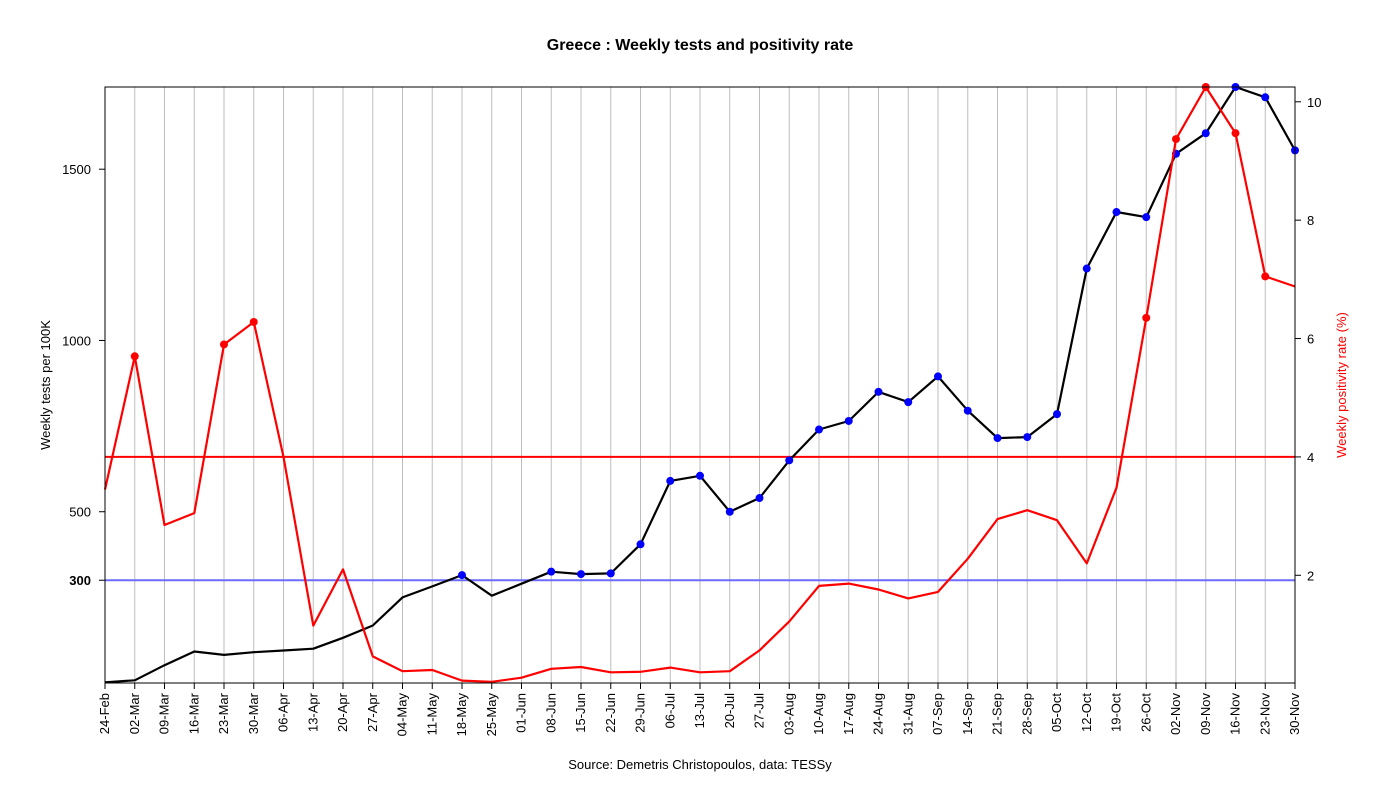  I want to click on x-tick-label: 22-Jun, so click(610, 713).